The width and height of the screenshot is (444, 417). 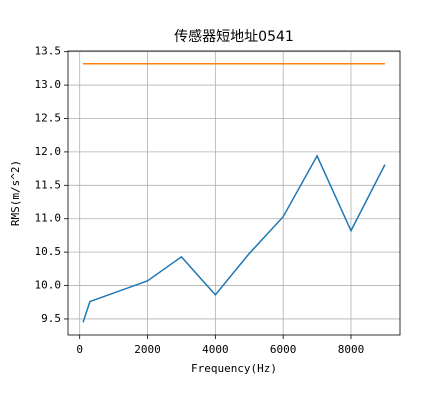 I want to click on y-tick-label: 13.5, so click(x=48, y=51).